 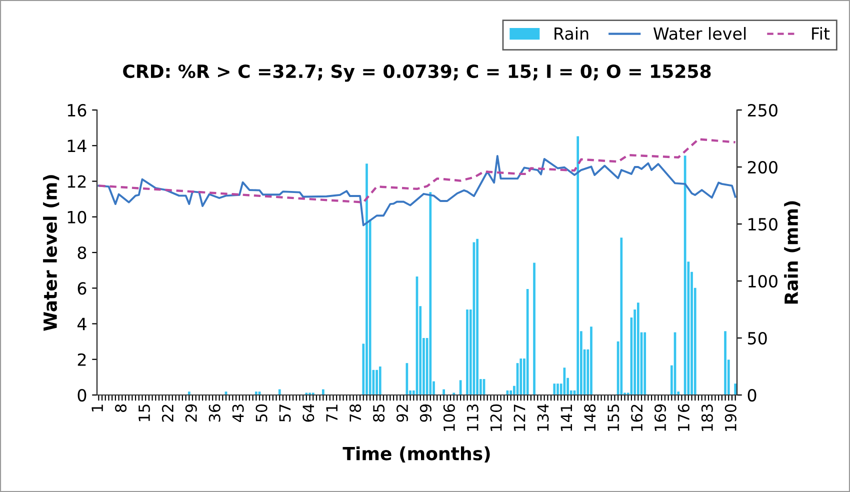 What do you see at coordinates (614, 417) in the screenshot?
I see `x-tick-label: 155` at bounding box center [614, 417].